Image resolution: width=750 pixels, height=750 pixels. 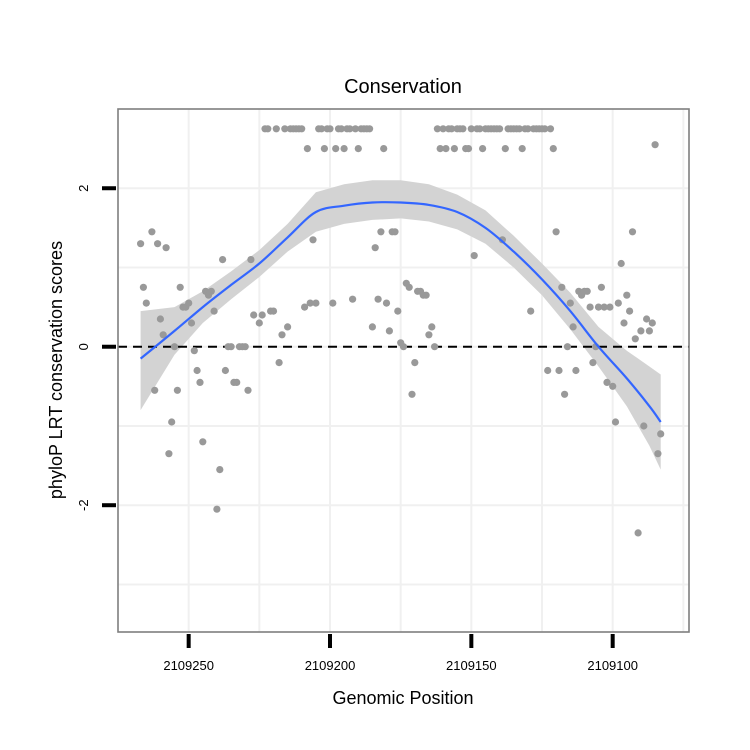 What do you see at coordinates (400, 653) in the screenshot?
I see `x-axis-ticks: 2109250 2109200 2109150 2109100` at bounding box center [400, 653].